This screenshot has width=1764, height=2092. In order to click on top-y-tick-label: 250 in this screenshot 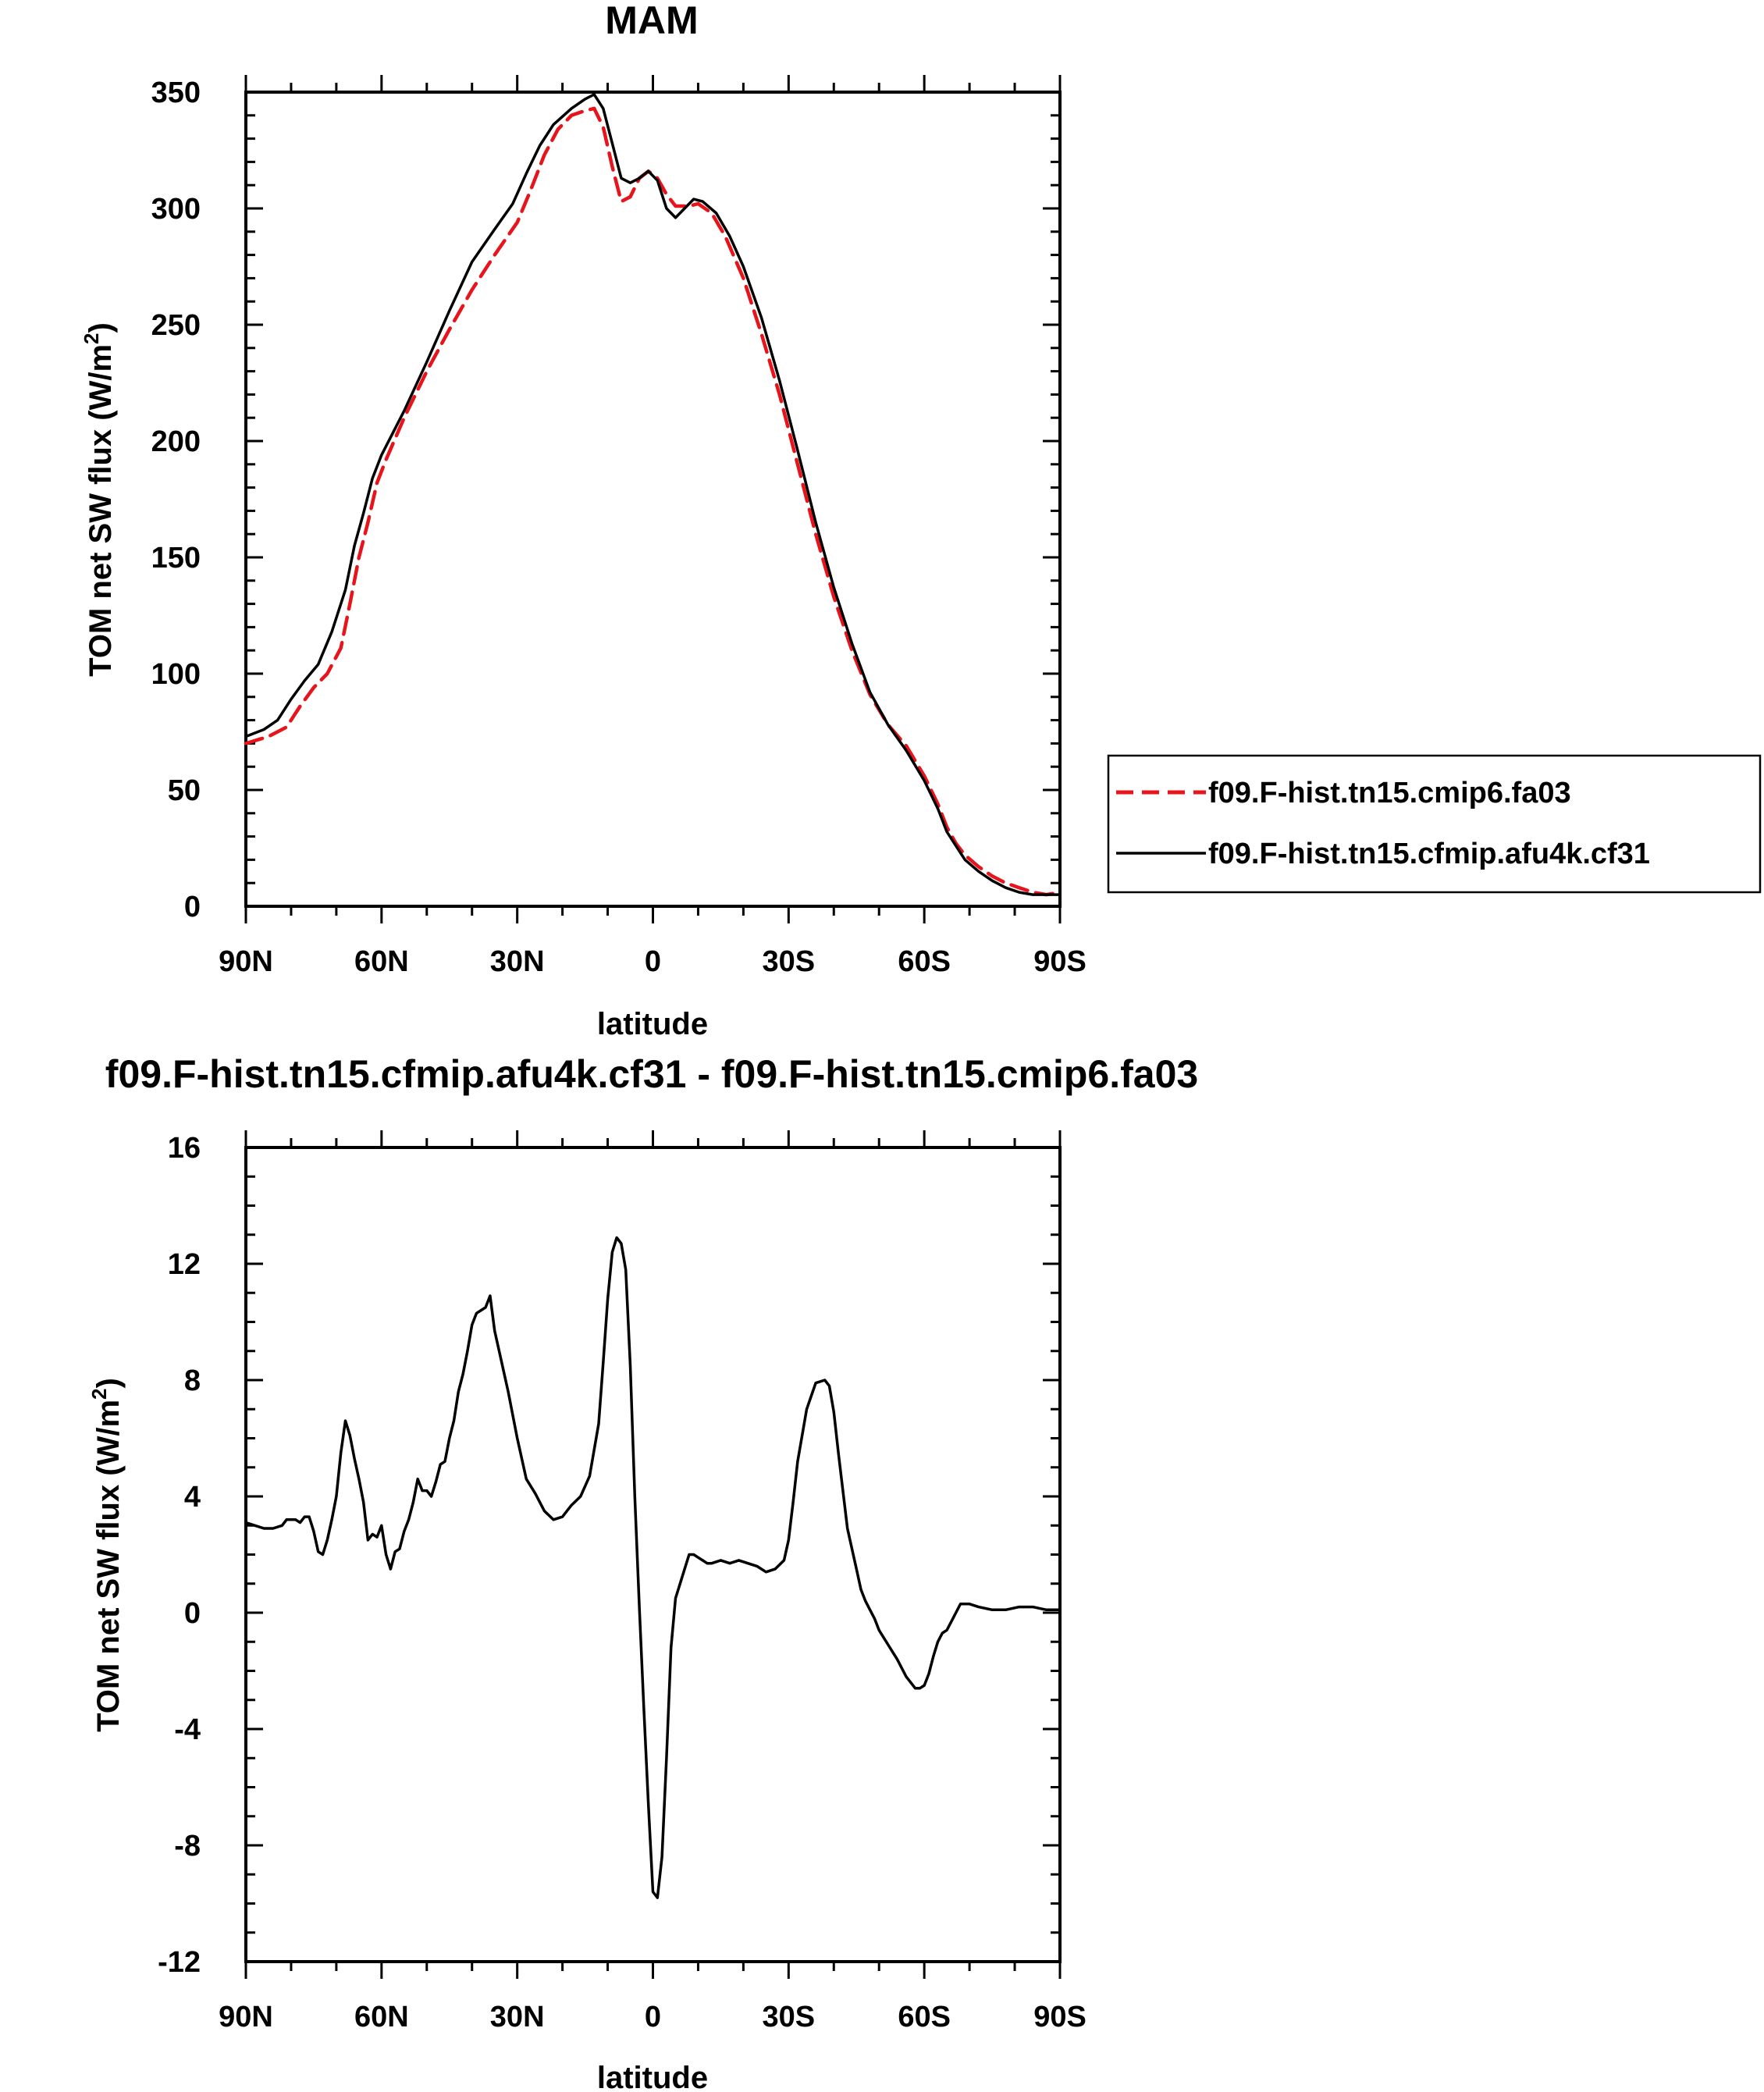, I will do `click(176, 325)`.